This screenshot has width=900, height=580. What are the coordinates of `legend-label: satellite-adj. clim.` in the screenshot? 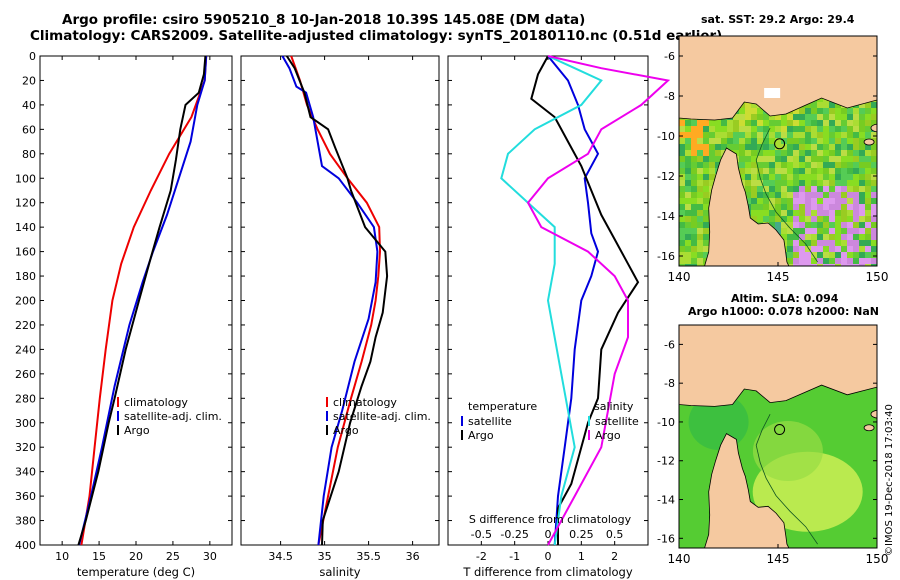 It's located at (173, 416).